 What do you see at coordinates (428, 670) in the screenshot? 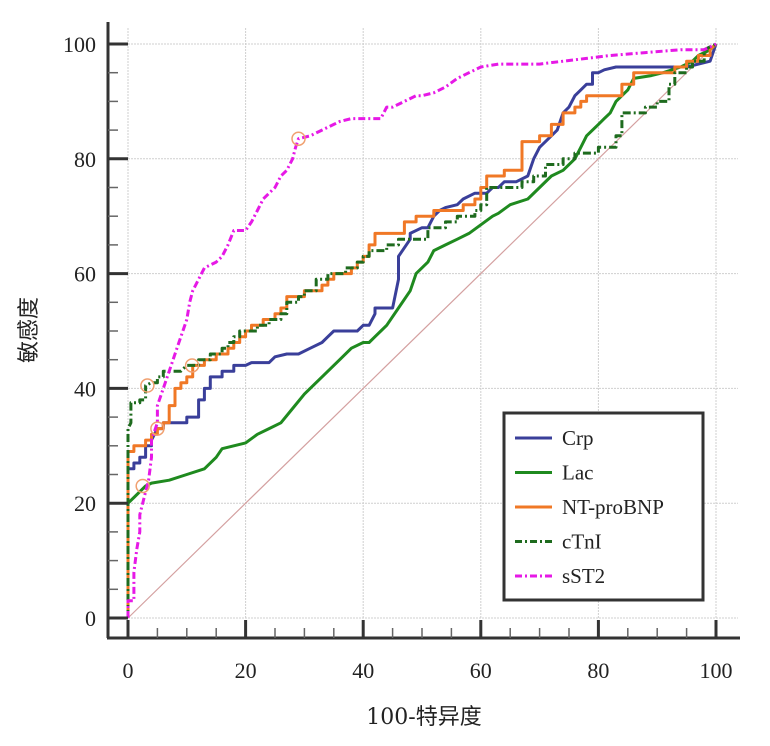
I see `x-tick-labels: 0 20 40 60 80 100` at bounding box center [428, 670].